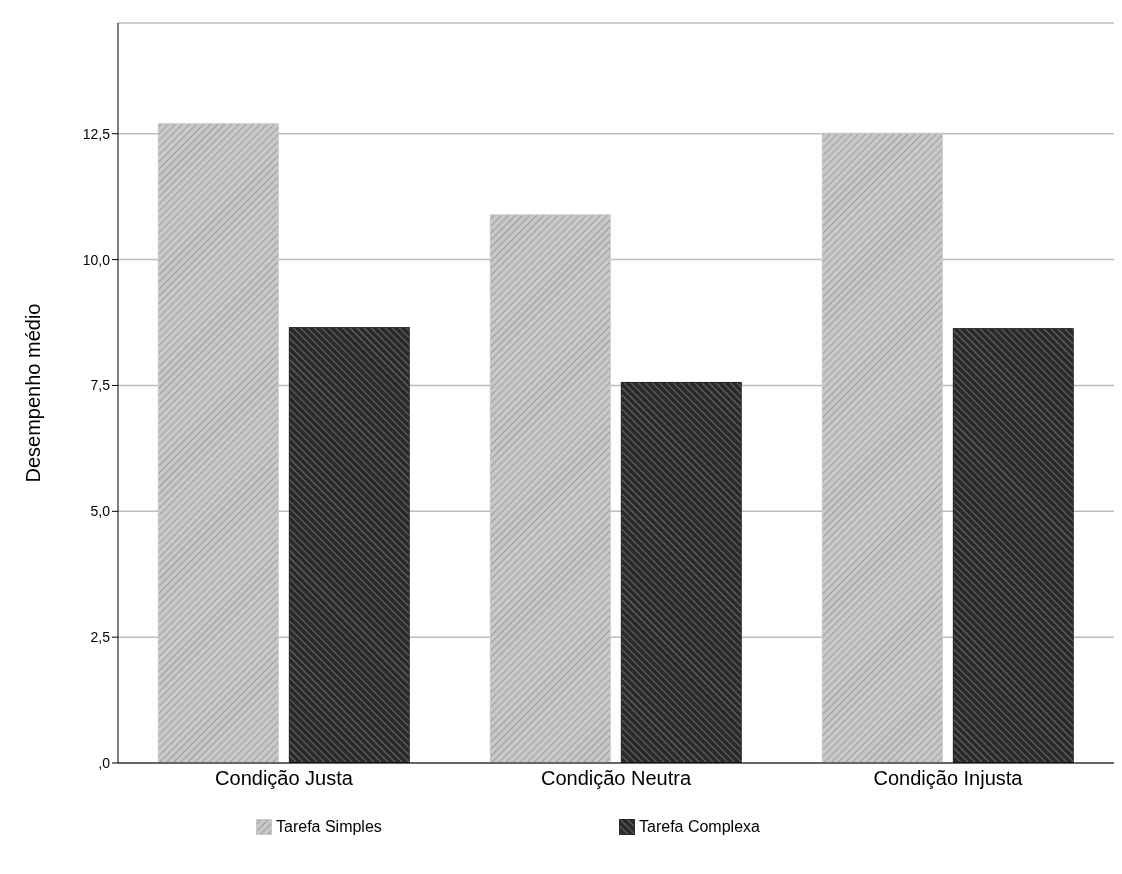 This screenshot has height=874, width=1122. What do you see at coordinates (948, 778) in the screenshot?
I see `x-tick-label: Condição Injusta` at bounding box center [948, 778].